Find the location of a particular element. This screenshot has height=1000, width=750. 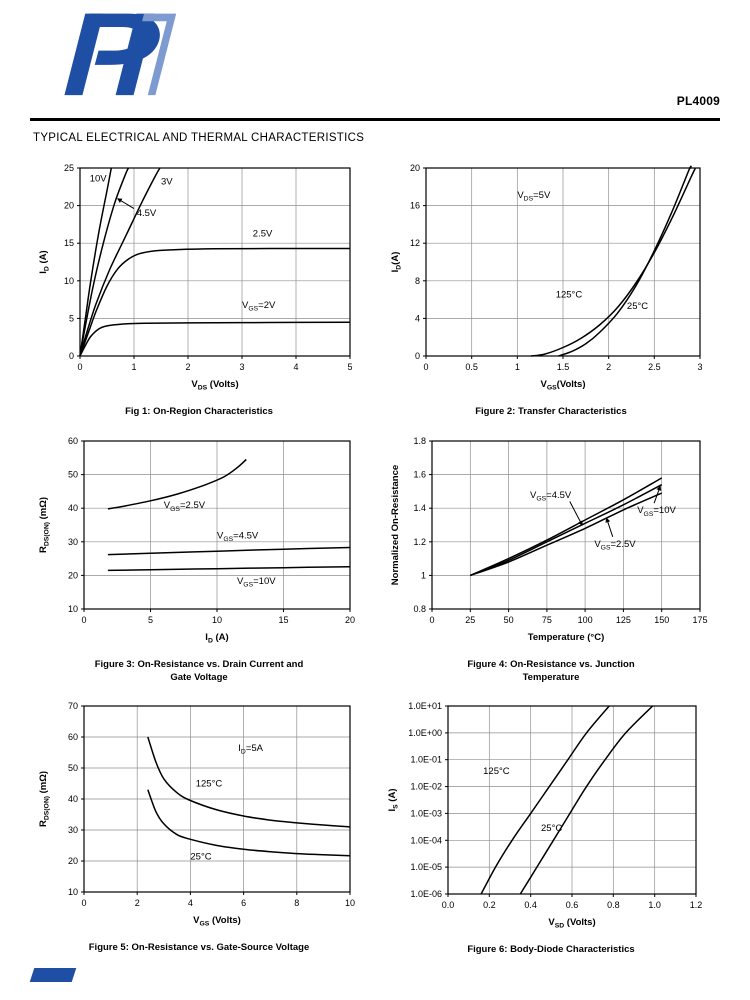

x-tick-label: 6 is located at coordinates (243, 903).